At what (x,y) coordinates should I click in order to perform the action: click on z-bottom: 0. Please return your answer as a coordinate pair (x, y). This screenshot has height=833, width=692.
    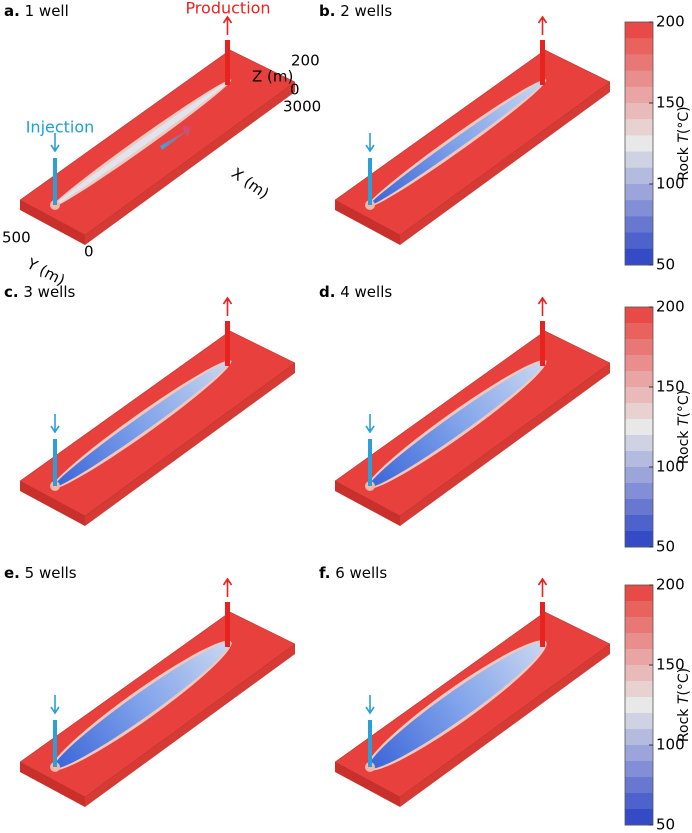
    Looking at the image, I should click on (295, 90).